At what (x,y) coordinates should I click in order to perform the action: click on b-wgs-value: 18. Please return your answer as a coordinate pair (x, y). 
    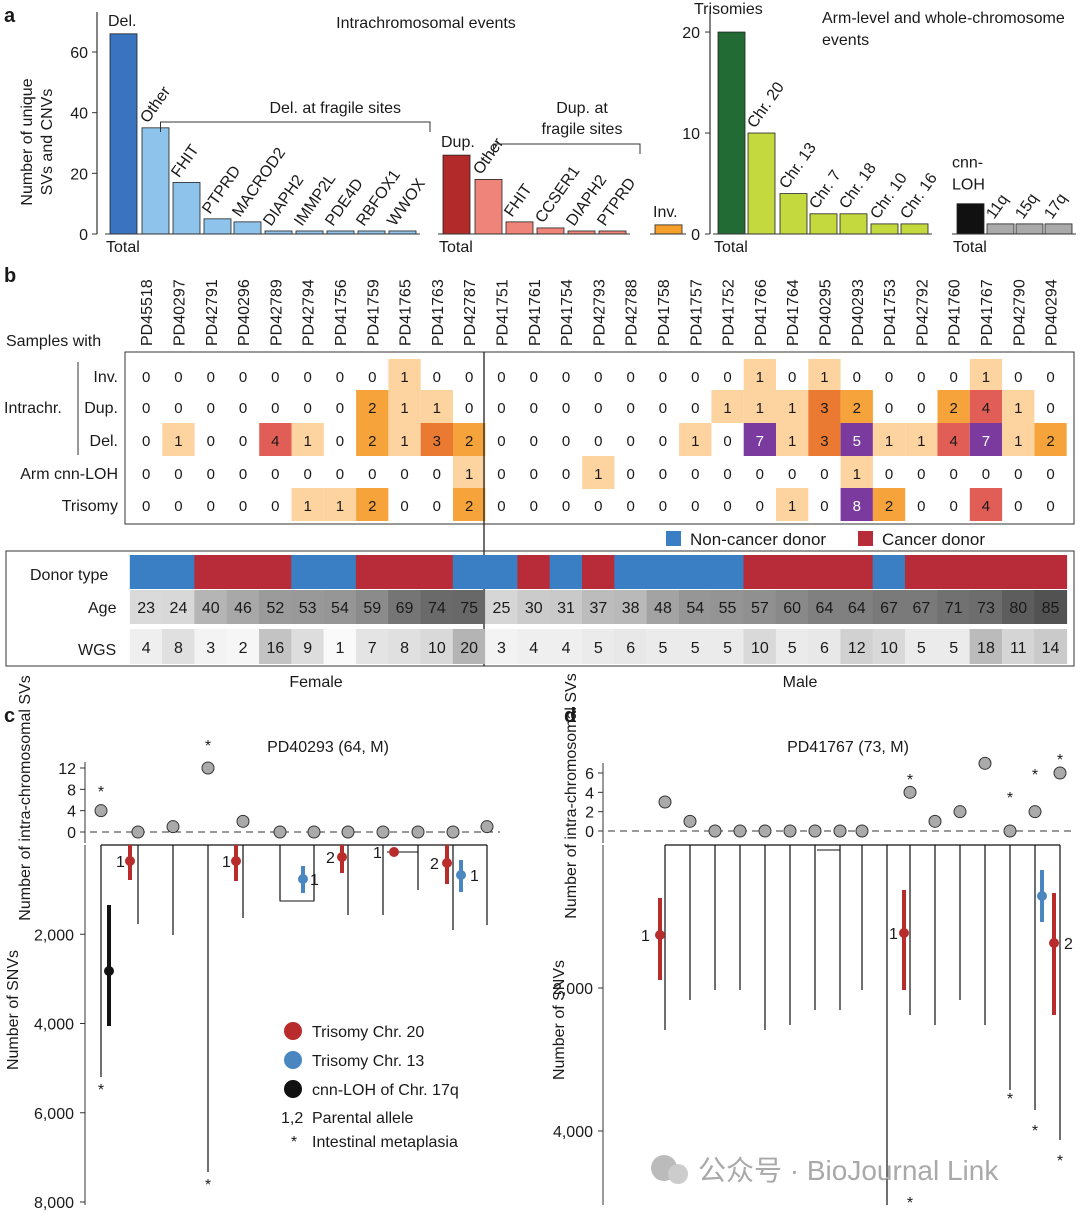
    Looking at the image, I should click on (986, 648).